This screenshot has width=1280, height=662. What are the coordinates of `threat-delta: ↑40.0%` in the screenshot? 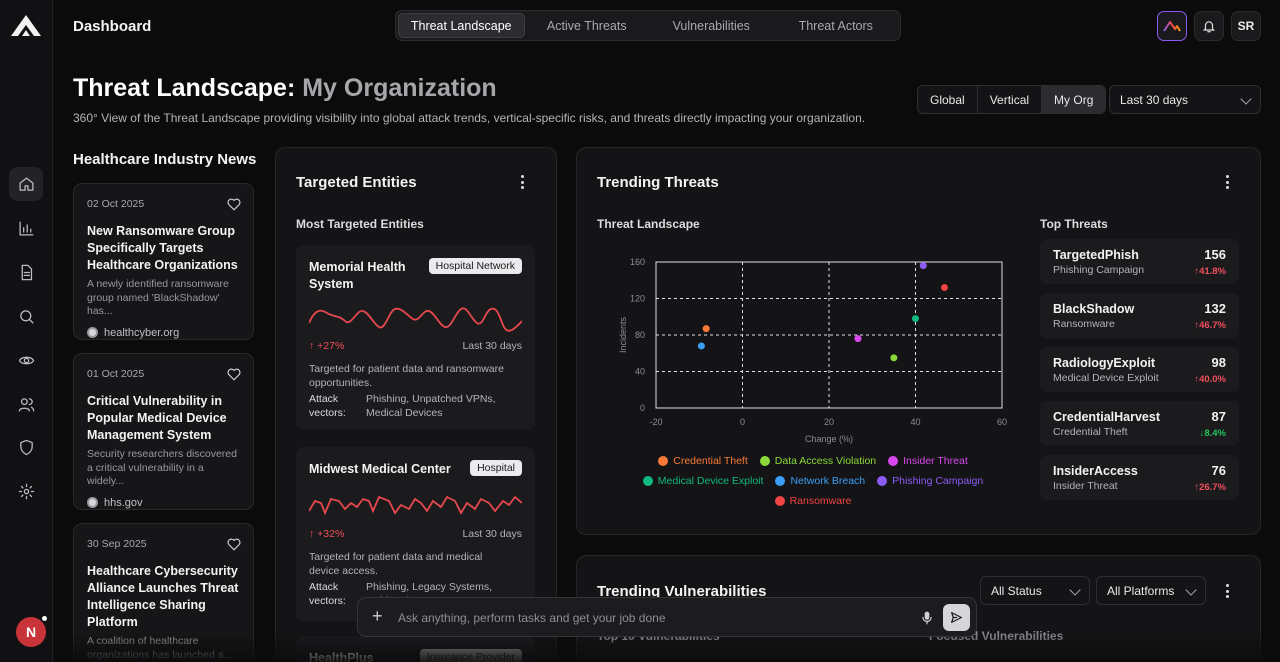 It's located at (1210, 379).